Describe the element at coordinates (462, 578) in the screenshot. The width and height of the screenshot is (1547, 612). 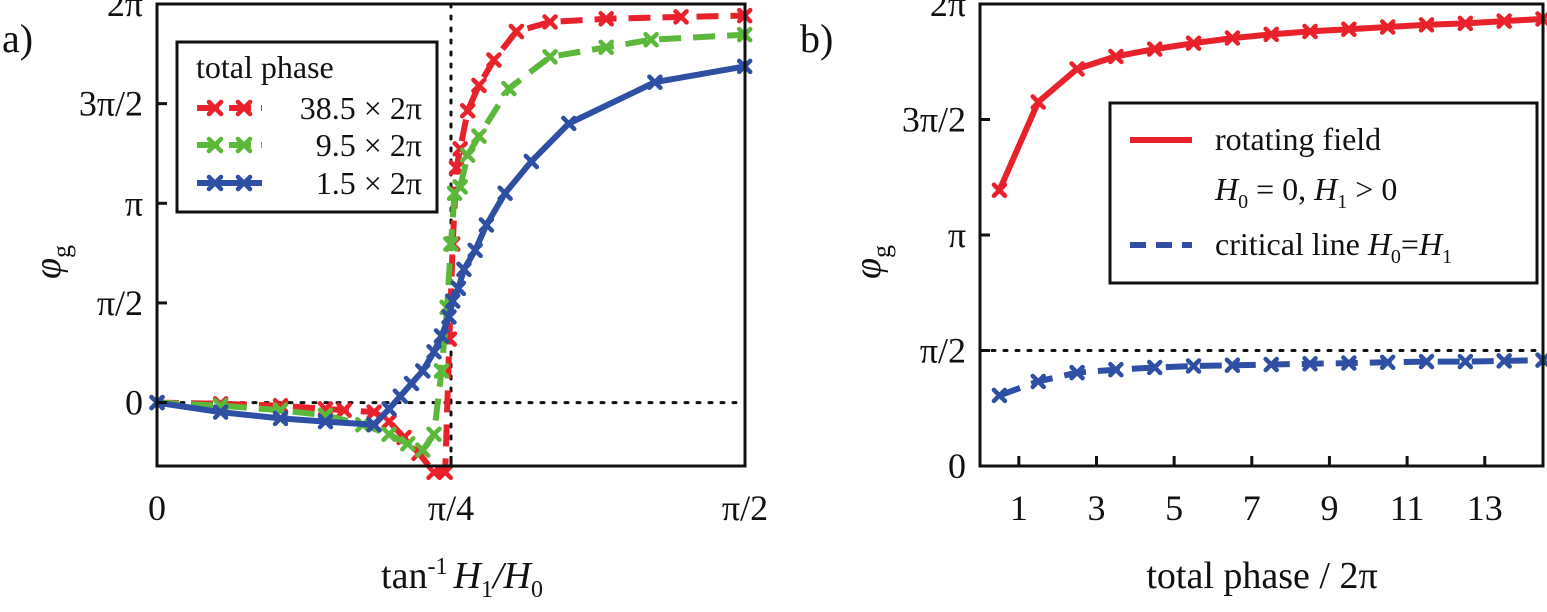
I see `panel-a-xlabel: tan-1 H1/H0` at that location.